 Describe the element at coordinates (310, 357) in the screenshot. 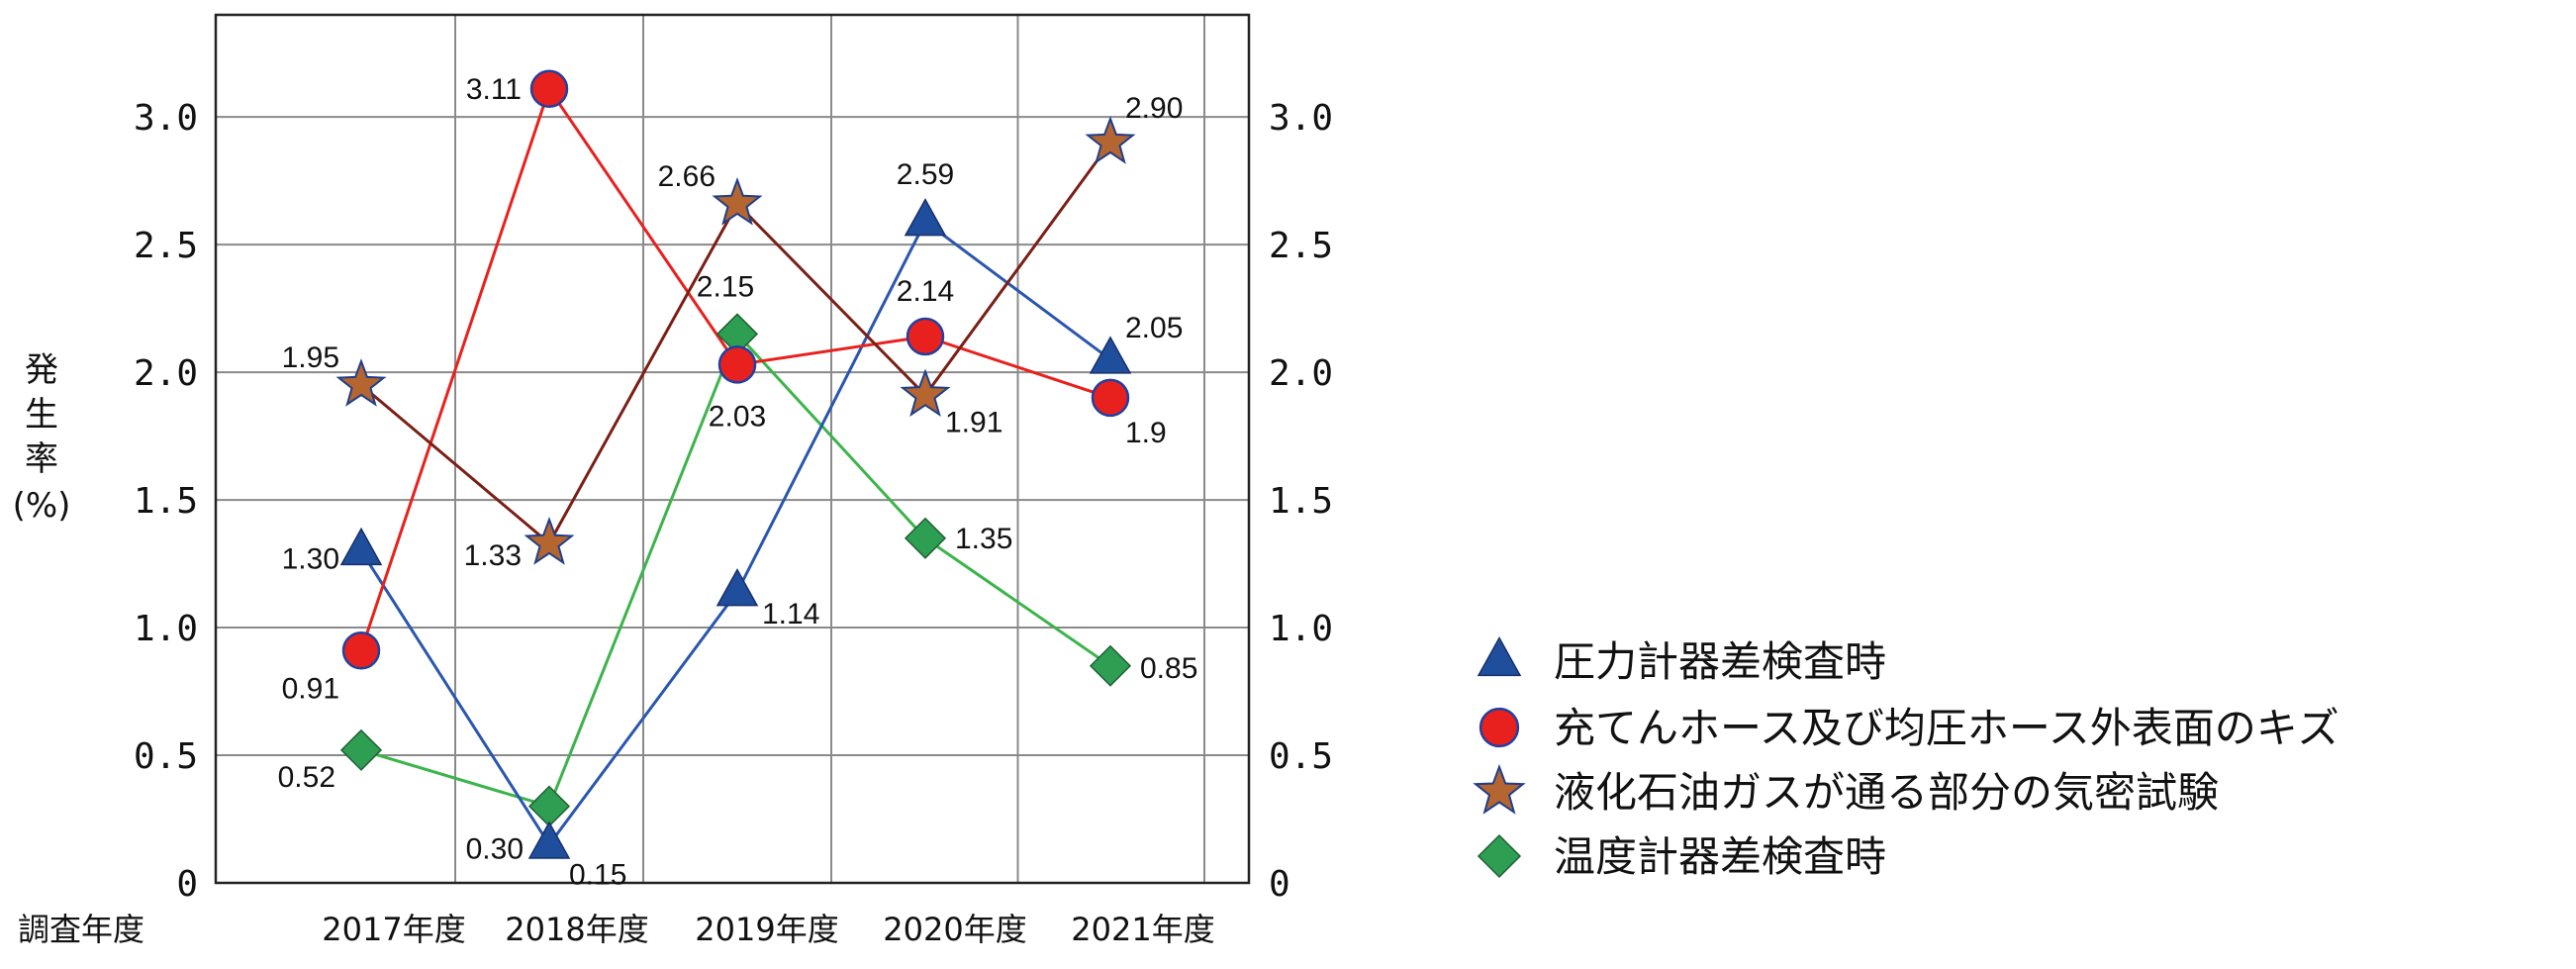

I see `data-label: 1.95` at that location.